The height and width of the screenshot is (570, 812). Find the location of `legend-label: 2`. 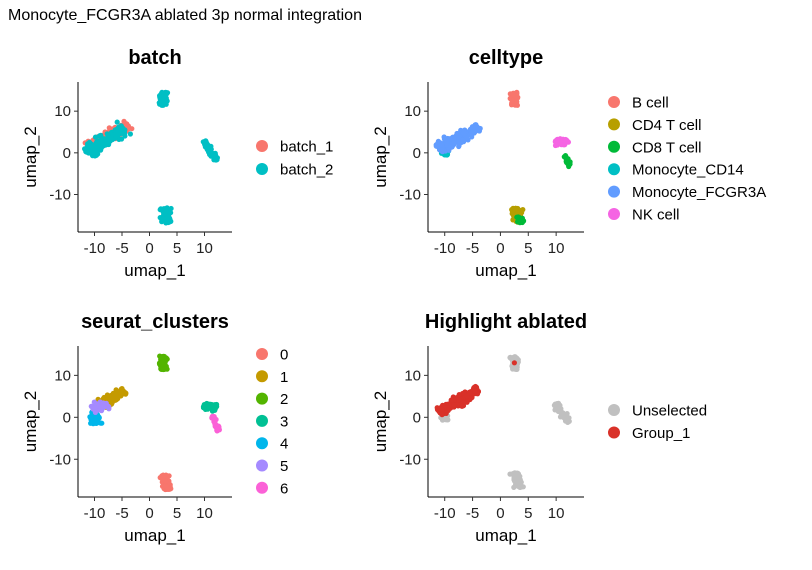

legend-label: 2 is located at coordinates (284, 399).